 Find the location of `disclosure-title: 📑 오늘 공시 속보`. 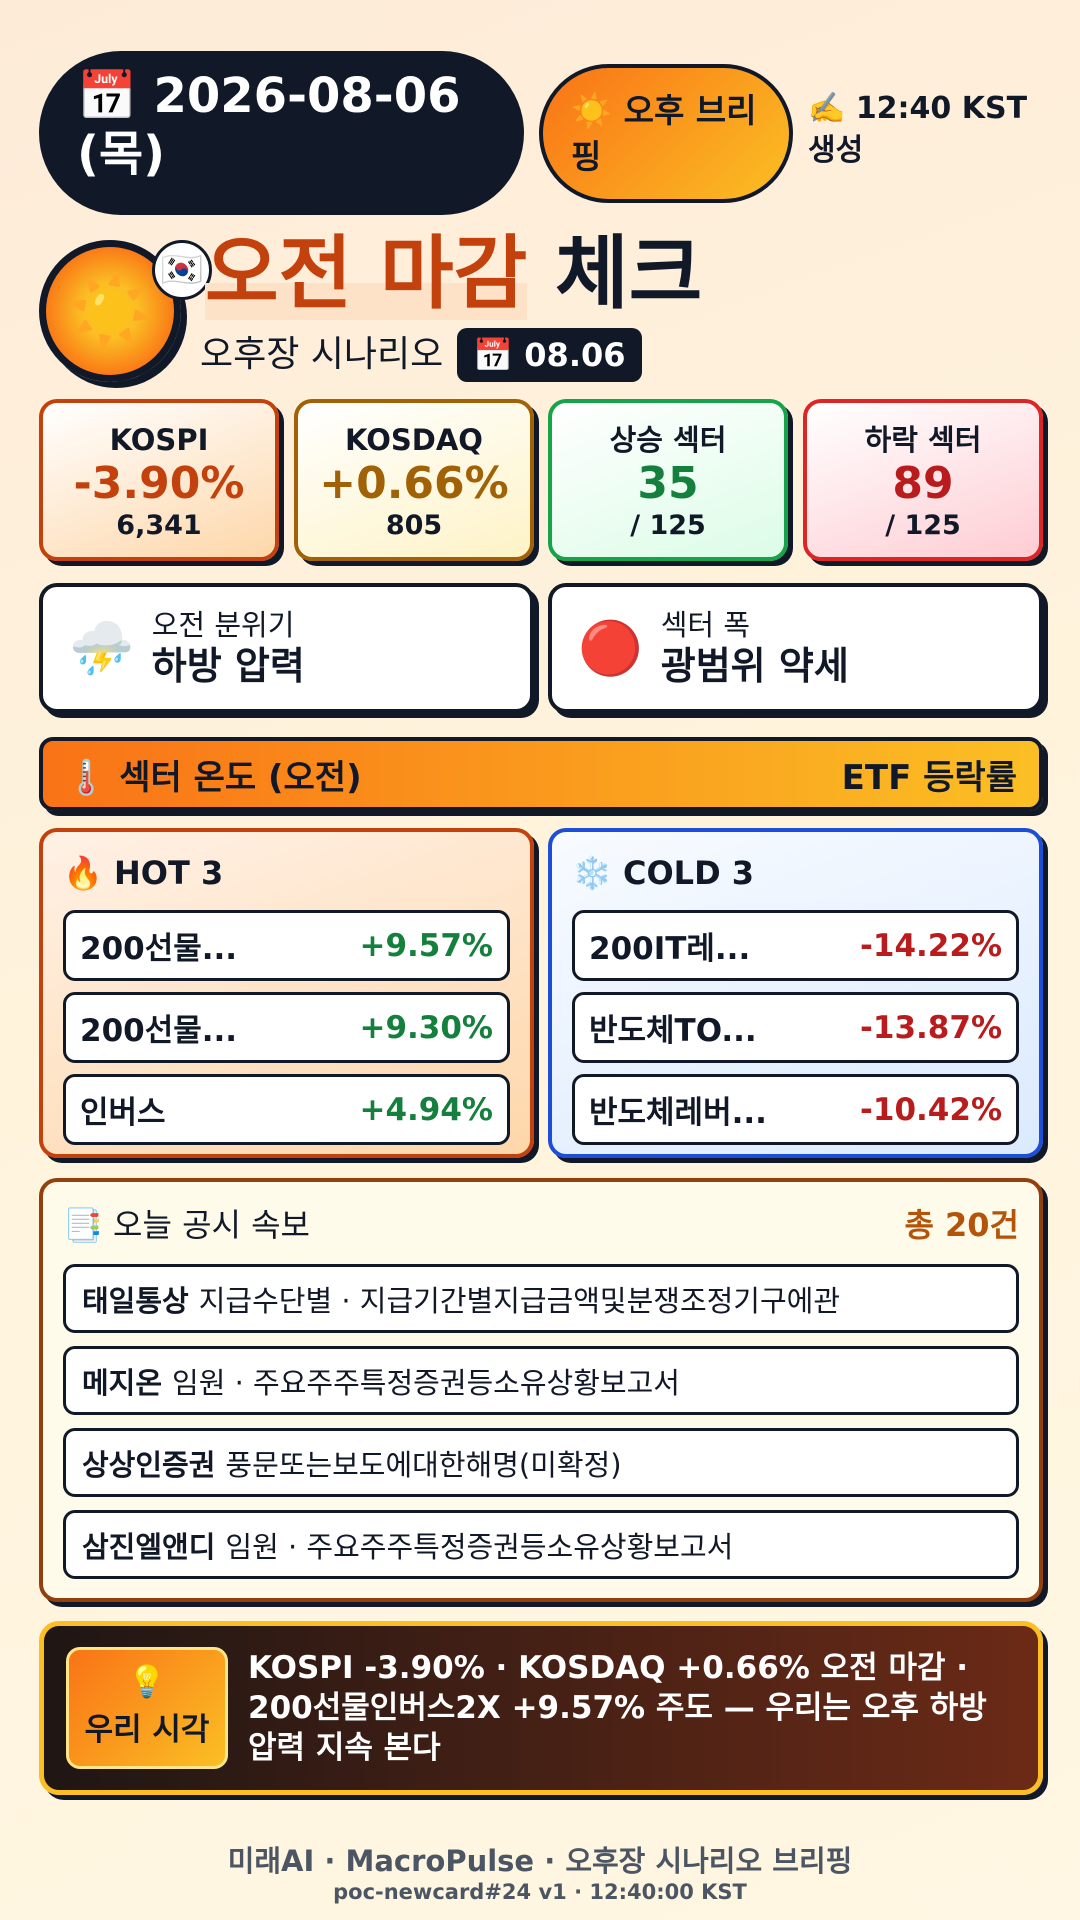

disclosure-title: 📑 오늘 공시 속보 is located at coordinates (186, 1225).